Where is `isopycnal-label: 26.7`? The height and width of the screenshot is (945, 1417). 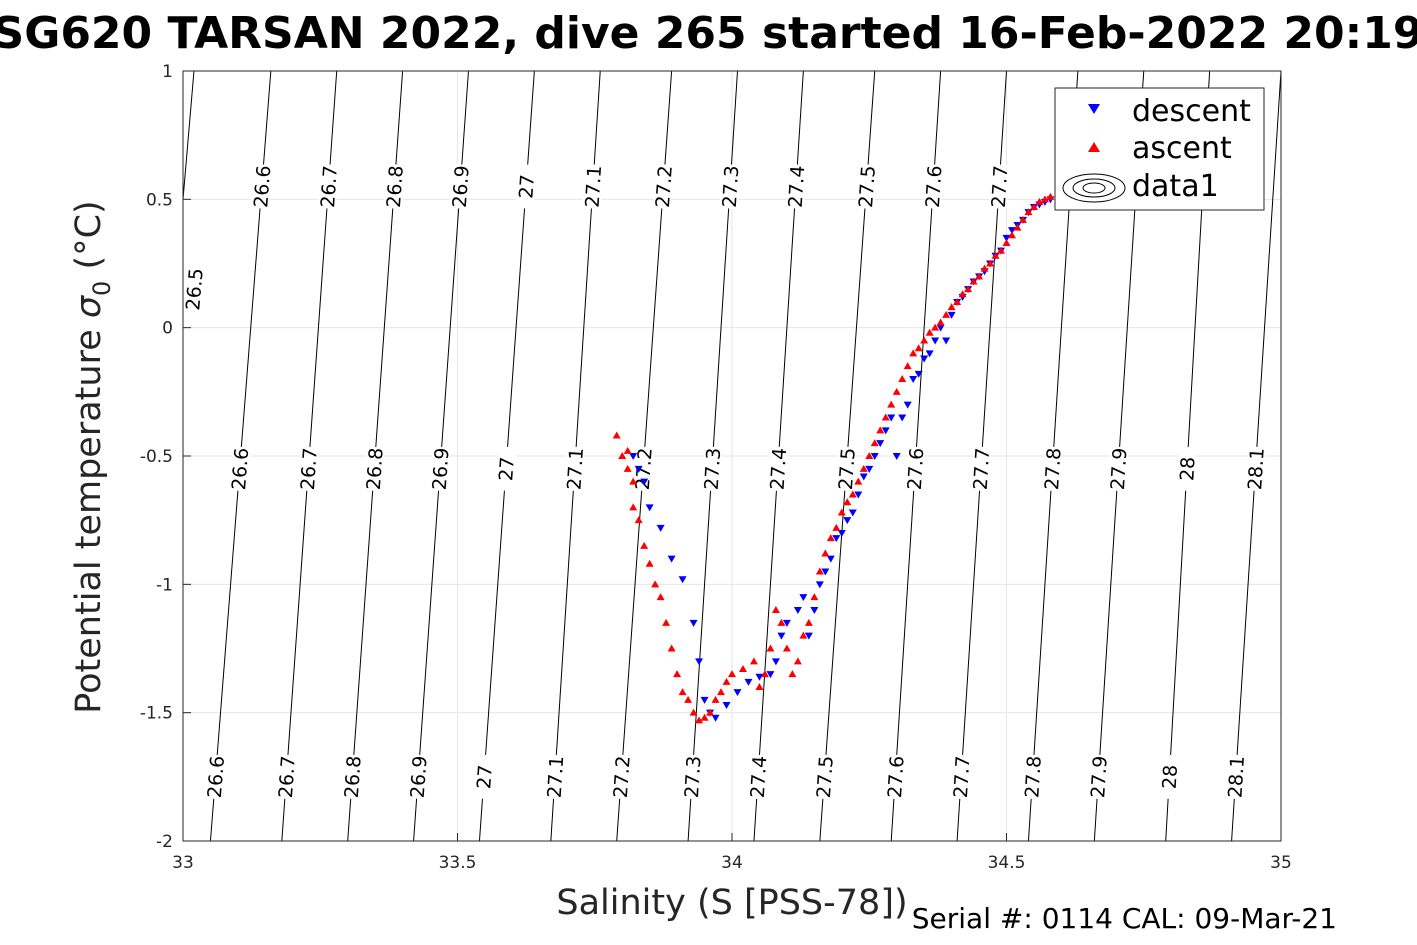
isopycnal-label: 26.7 is located at coordinates (329, 187).